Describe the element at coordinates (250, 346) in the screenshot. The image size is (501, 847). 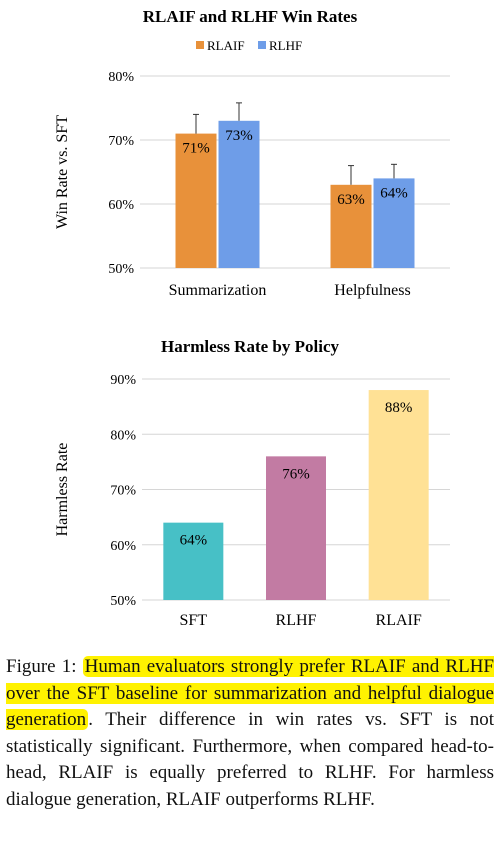
I see `chart-title: Harmless Rate by Policy` at that location.